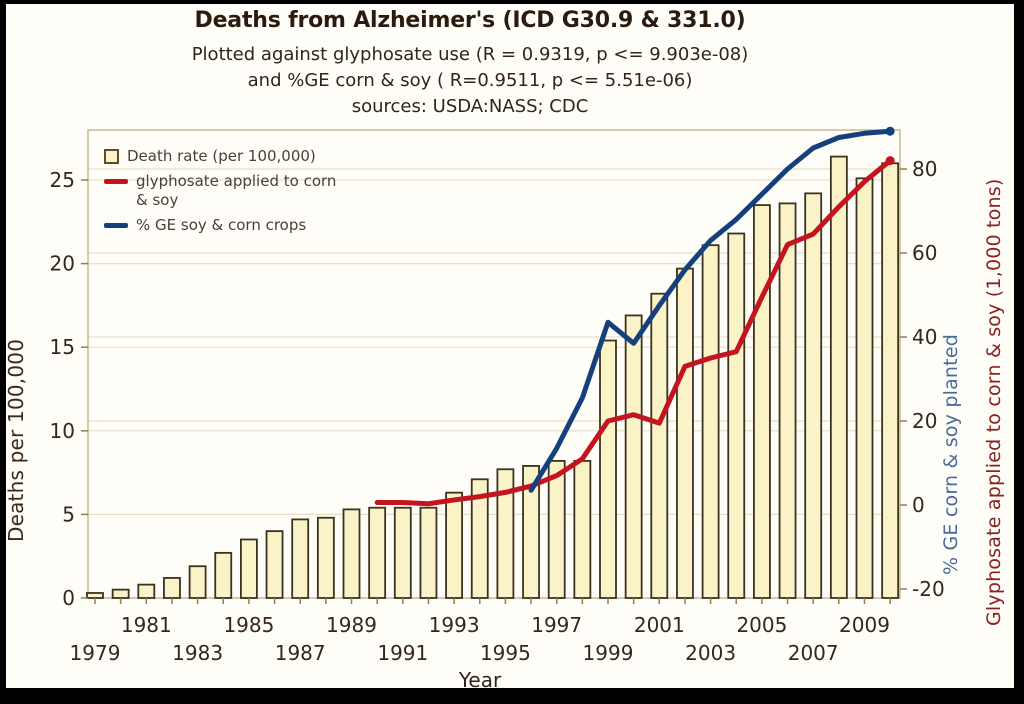  I want to click on bar-2005, so click(762, 401).